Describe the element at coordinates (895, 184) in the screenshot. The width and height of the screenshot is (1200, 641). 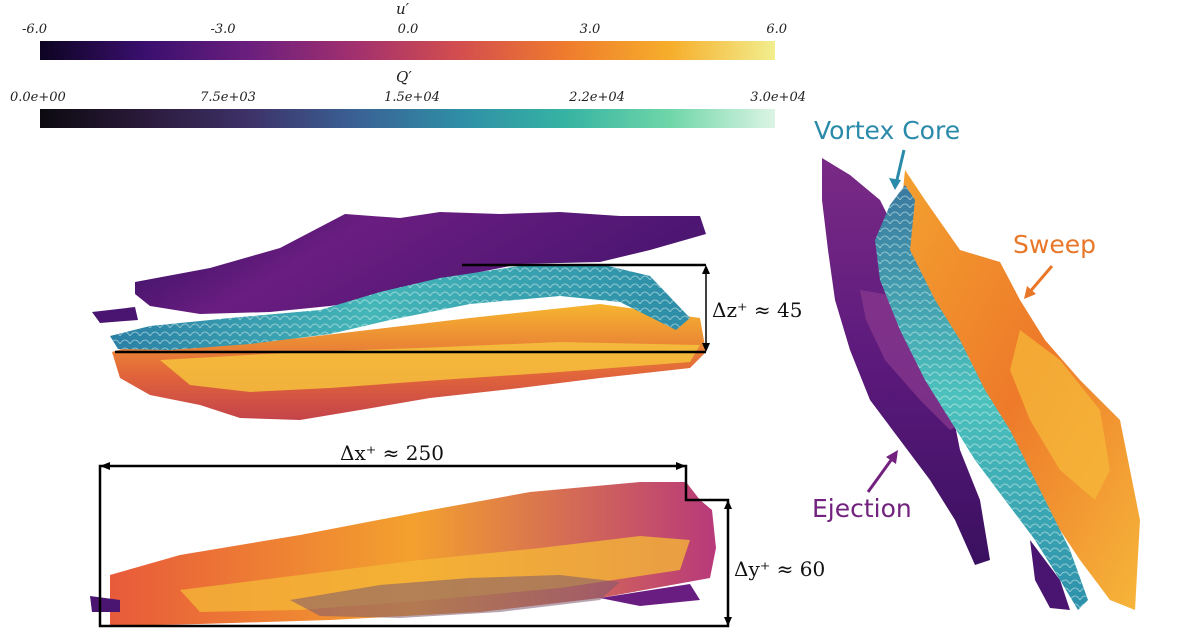
I see `vortex-core-arrow-head` at that location.